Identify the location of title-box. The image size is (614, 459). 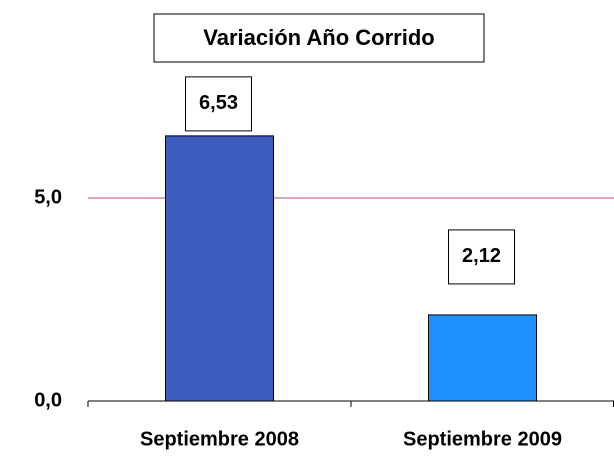
(319, 38).